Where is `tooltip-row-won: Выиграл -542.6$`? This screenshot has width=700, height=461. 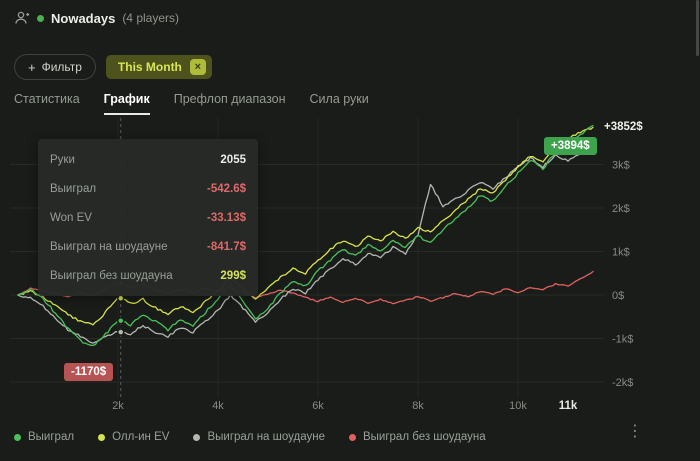 tooltip-row-won: Выиграл -542.6$ is located at coordinates (148, 188).